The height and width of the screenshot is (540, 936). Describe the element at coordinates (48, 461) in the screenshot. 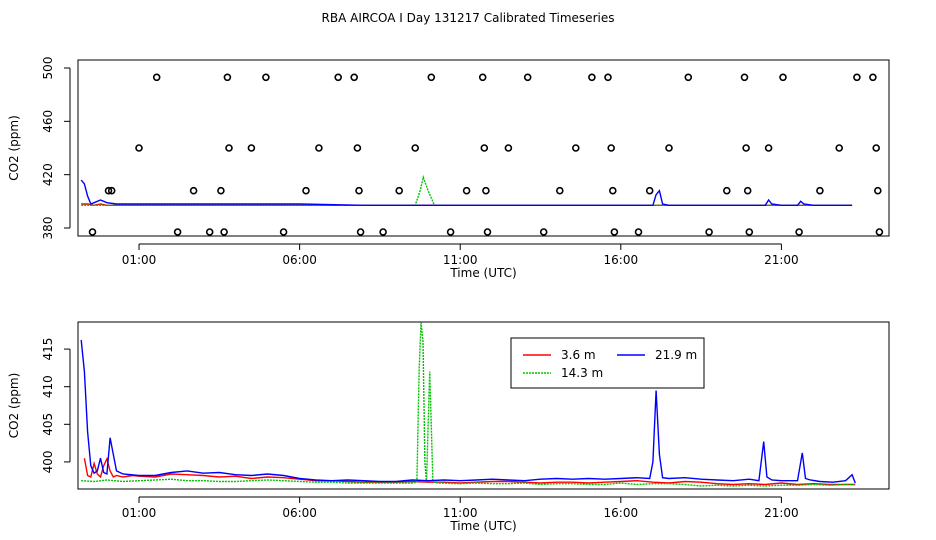

I see `y-tick-label: 400` at that location.